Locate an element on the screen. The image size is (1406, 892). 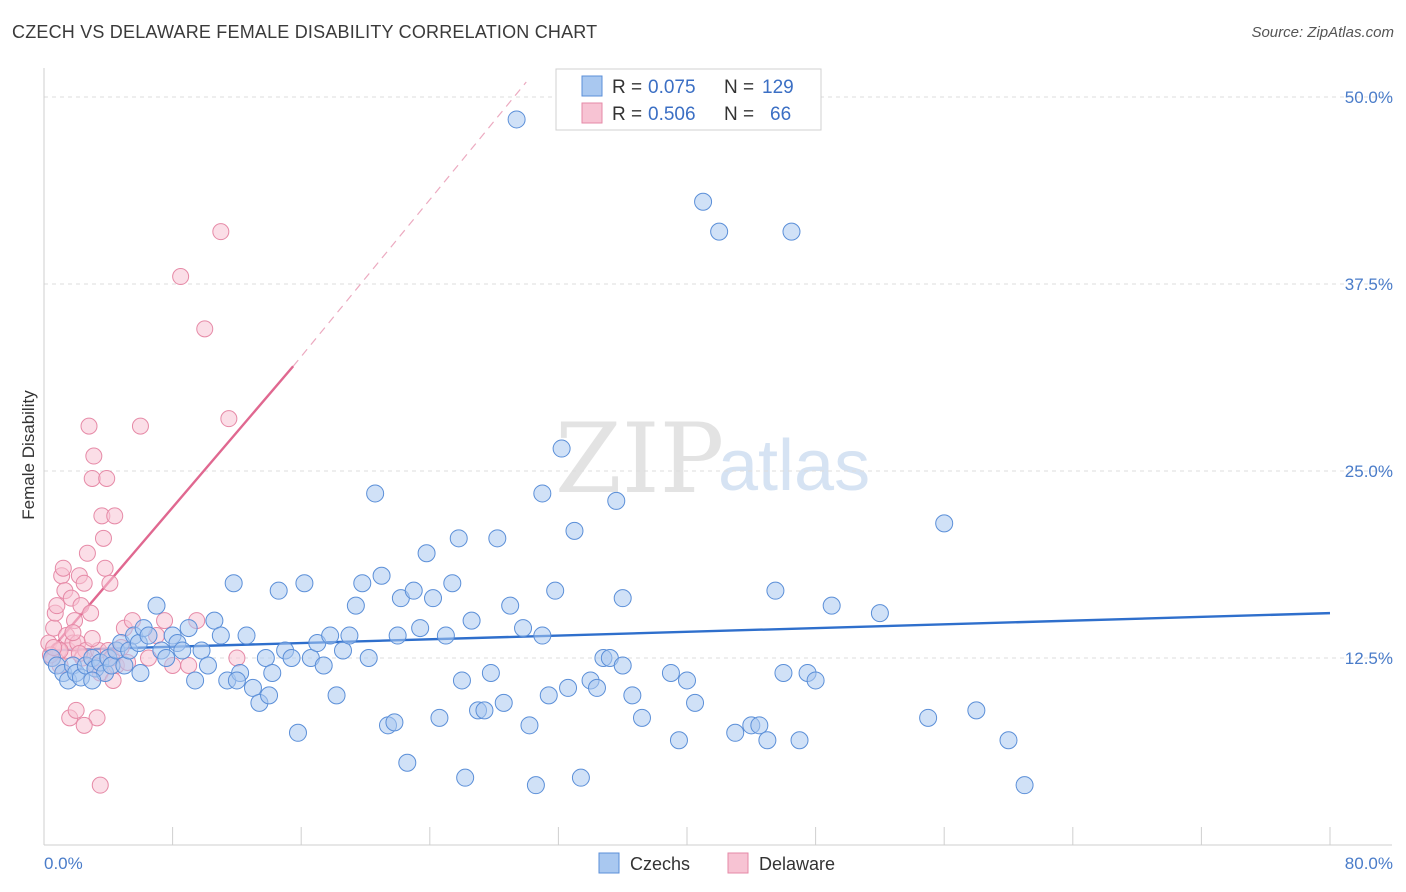
watermark: ZIP atlas is located at coordinates (712, 459).